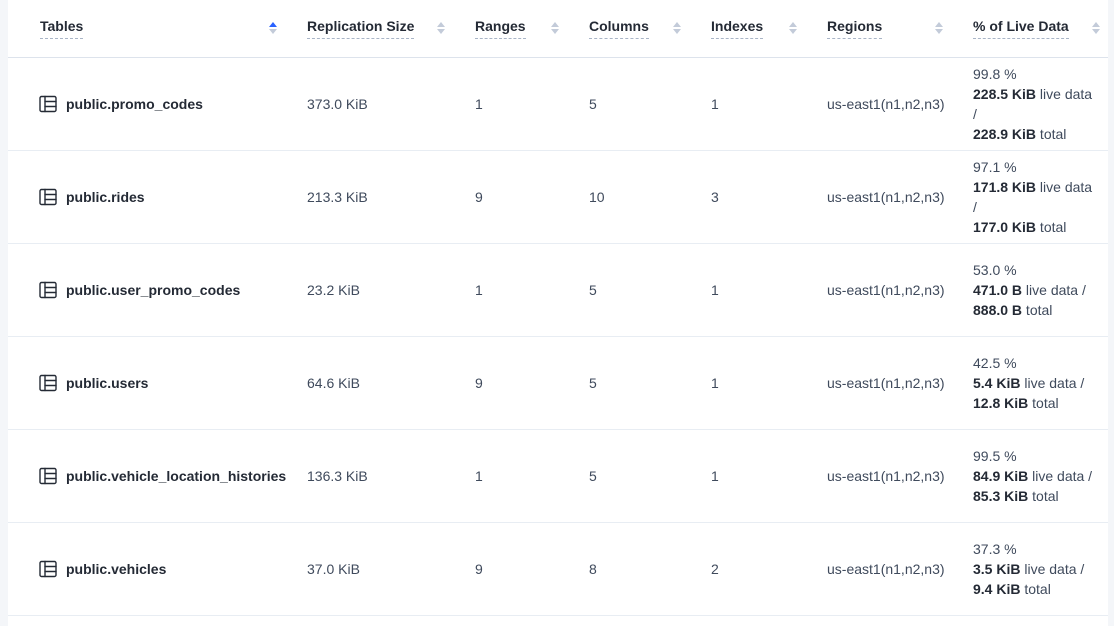 This screenshot has height=626, width=1114. Describe the element at coordinates (650, 197) in the screenshot. I see `cell-columns: 10` at that location.